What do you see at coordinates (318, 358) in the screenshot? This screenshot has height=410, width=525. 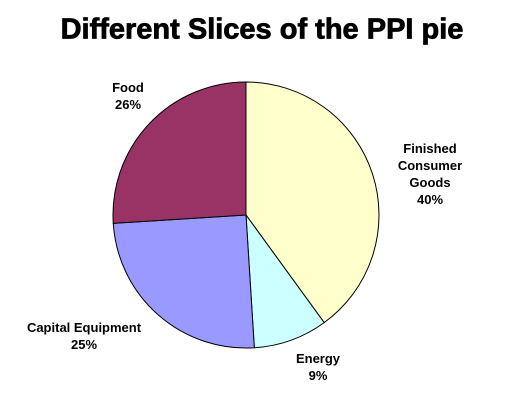 I see `slice-category: Energy` at bounding box center [318, 358].